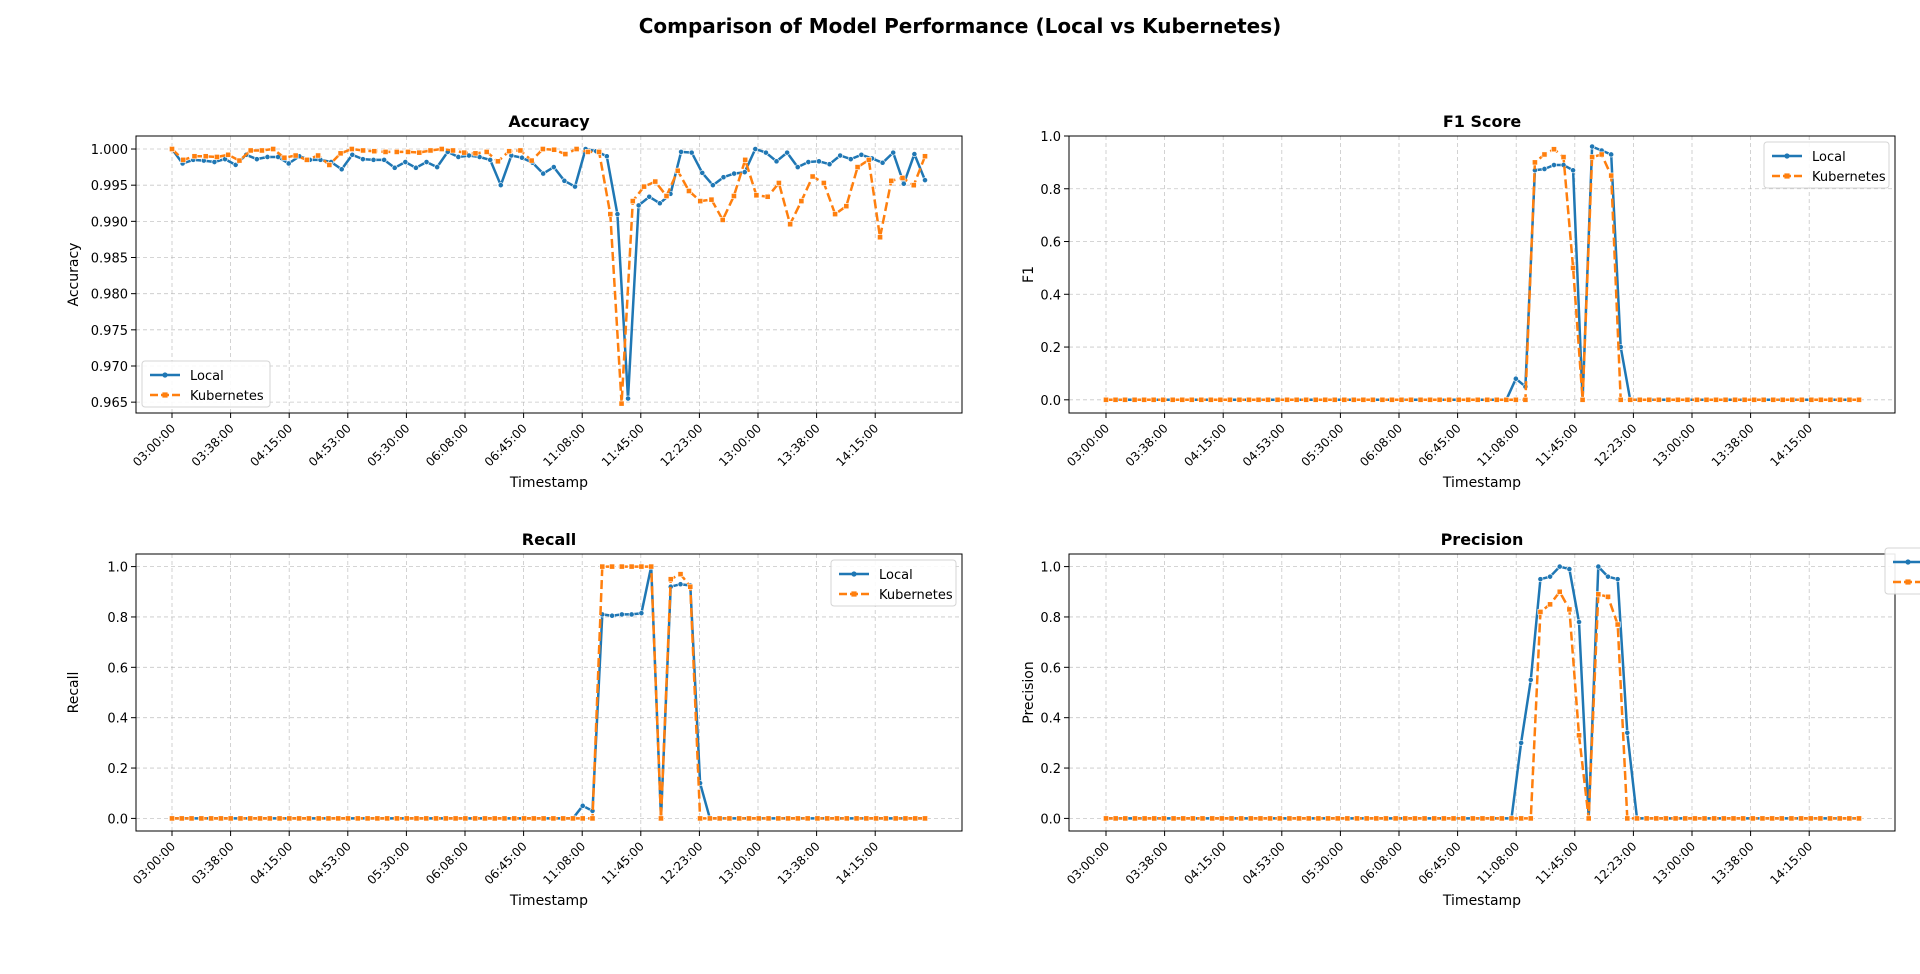 The height and width of the screenshot is (974, 1920). What do you see at coordinates (549, 692) in the screenshot?
I see `axes-frame` at bounding box center [549, 692].